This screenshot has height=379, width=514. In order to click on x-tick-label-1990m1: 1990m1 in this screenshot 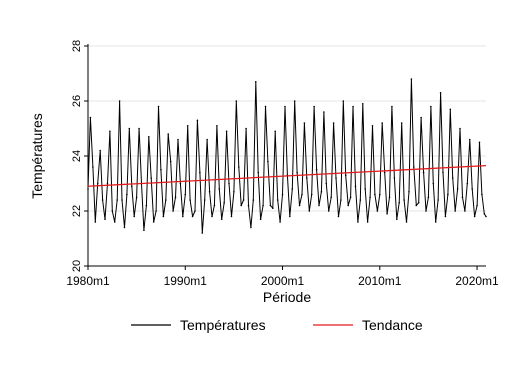, I will do `click(186, 281)`.